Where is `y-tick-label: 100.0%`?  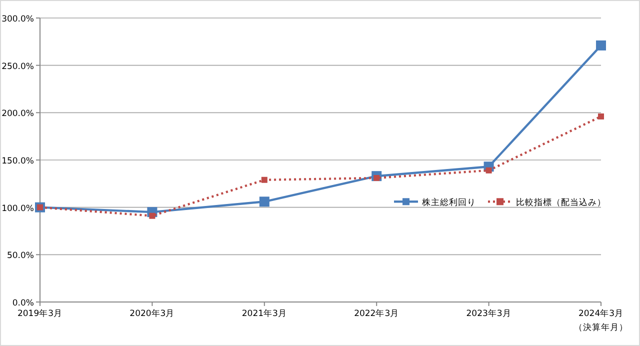
y-tick-label: 100.0% is located at coordinates (18, 209).